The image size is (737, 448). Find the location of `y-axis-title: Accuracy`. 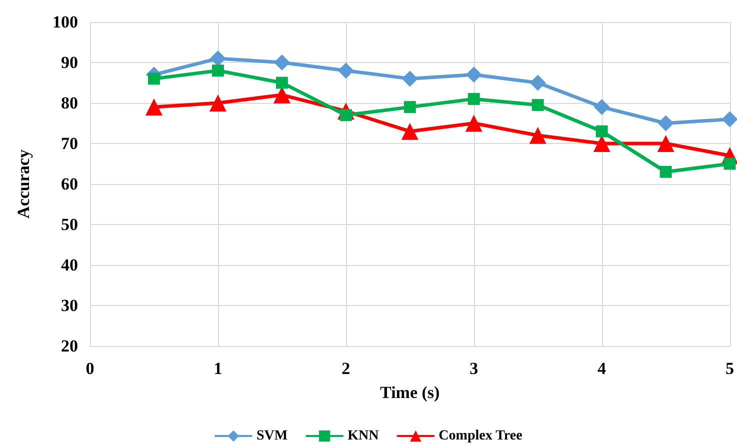

y-axis-title: Accuracy is located at coordinates (23, 183).